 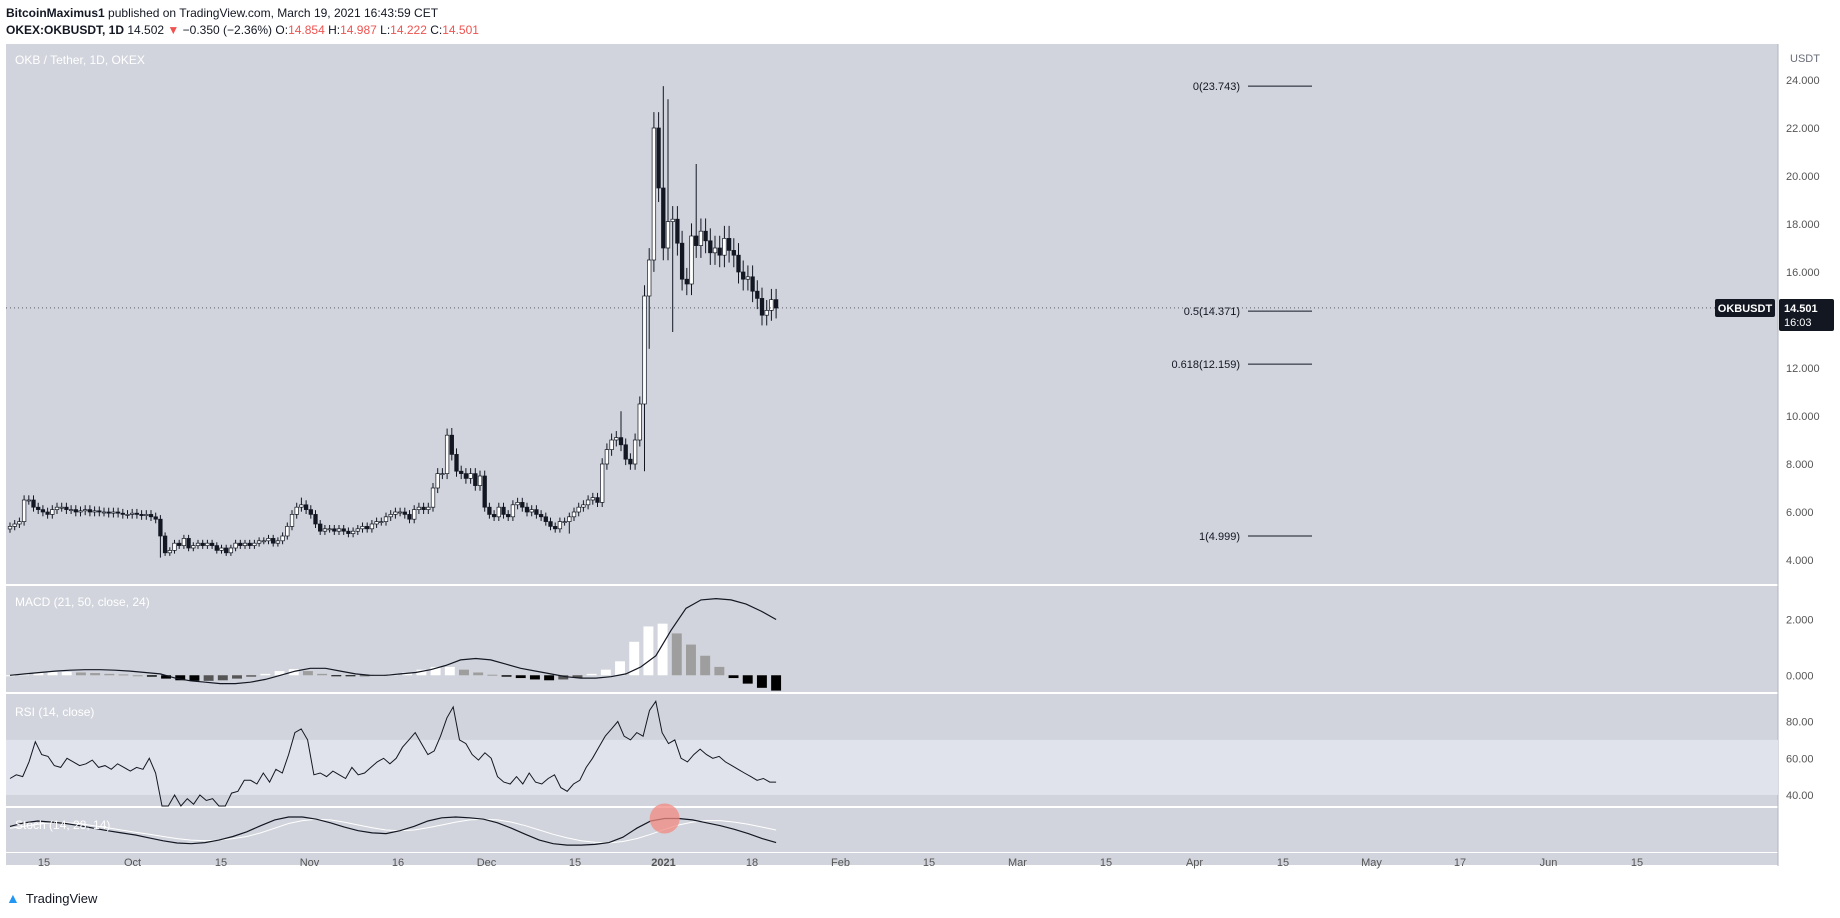 What do you see at coordinates (1017, 863) in the screenshot?
I see `time-tick-label: Mar` at bounding box center [1017, 863].